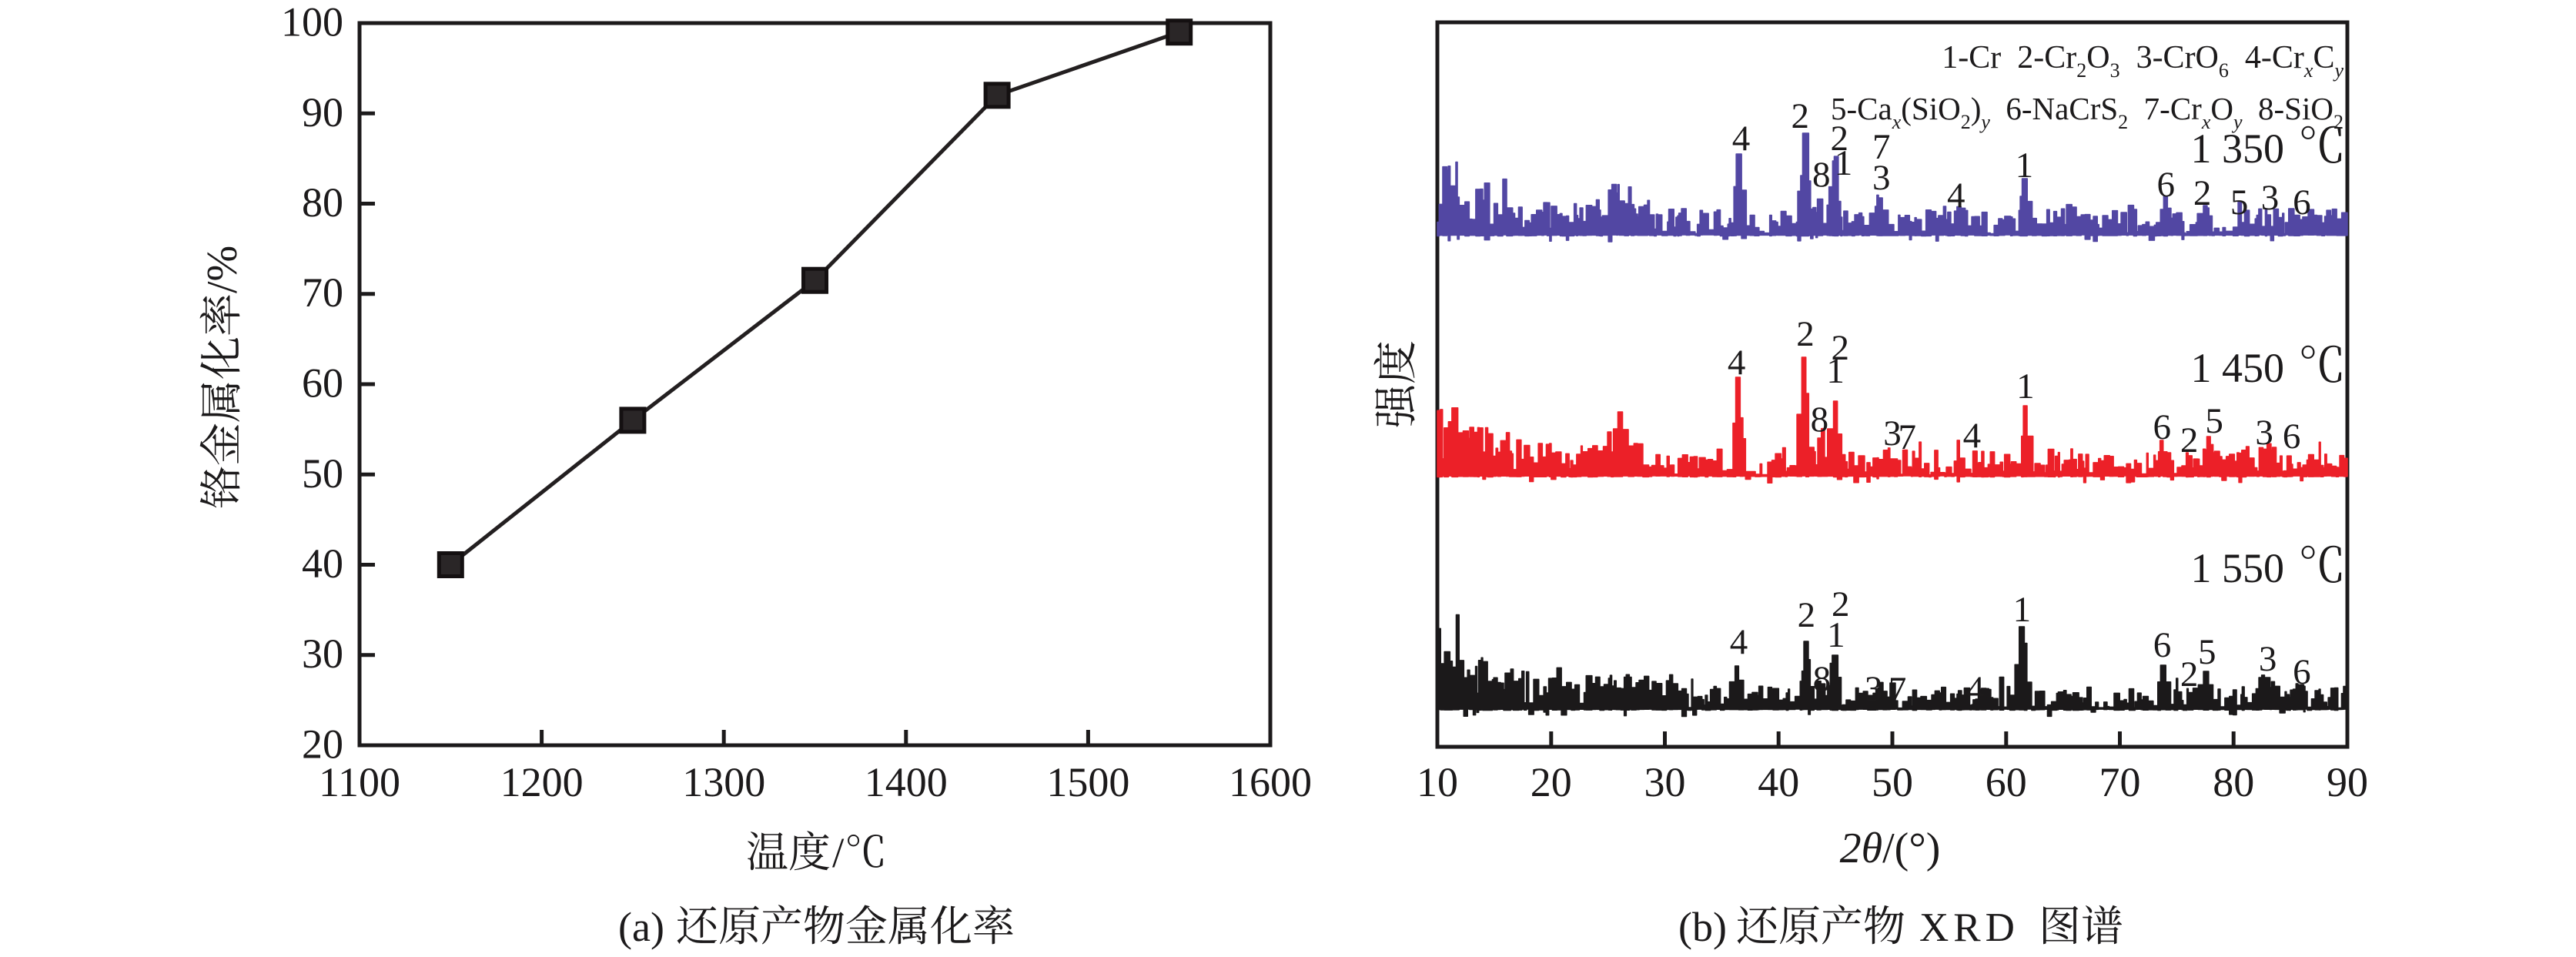 The width and height of the screenshot is (2576, 957). Describe the element at coordinates (1969, 927) in the screenshot. I see `svg-text: XRD` at that location.